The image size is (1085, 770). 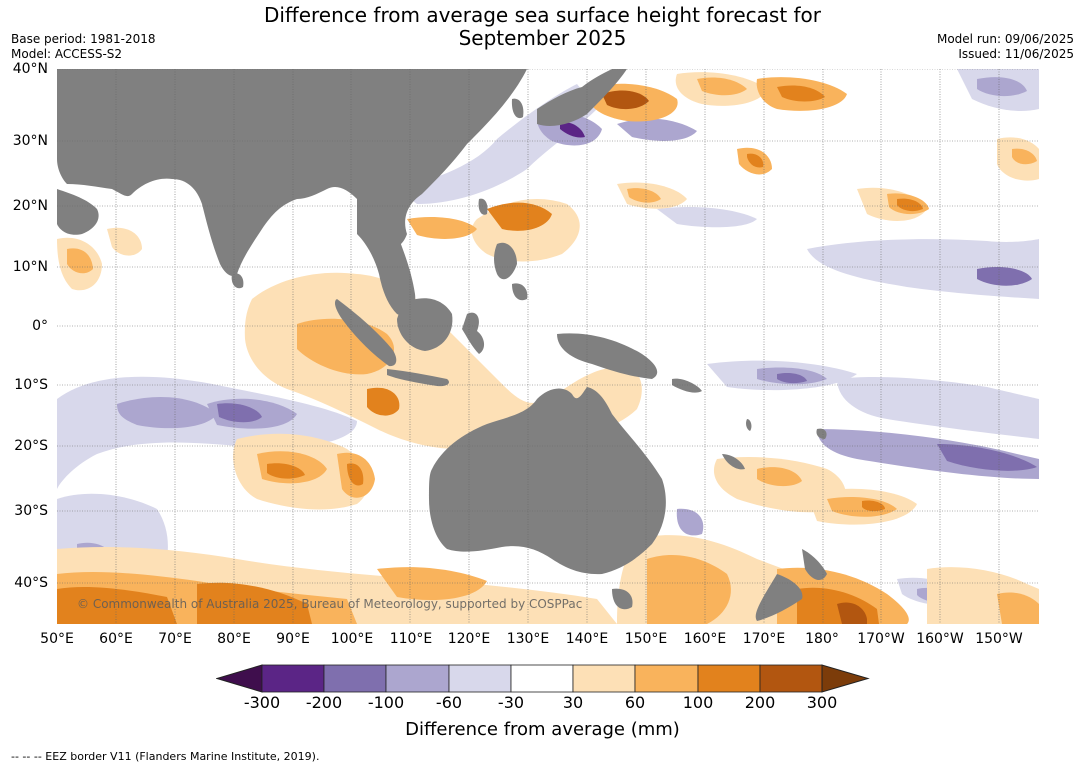 What do you see at coordinates (505, 261) in the screenshot?
I see `philippines` at bounding box center [505, 261].